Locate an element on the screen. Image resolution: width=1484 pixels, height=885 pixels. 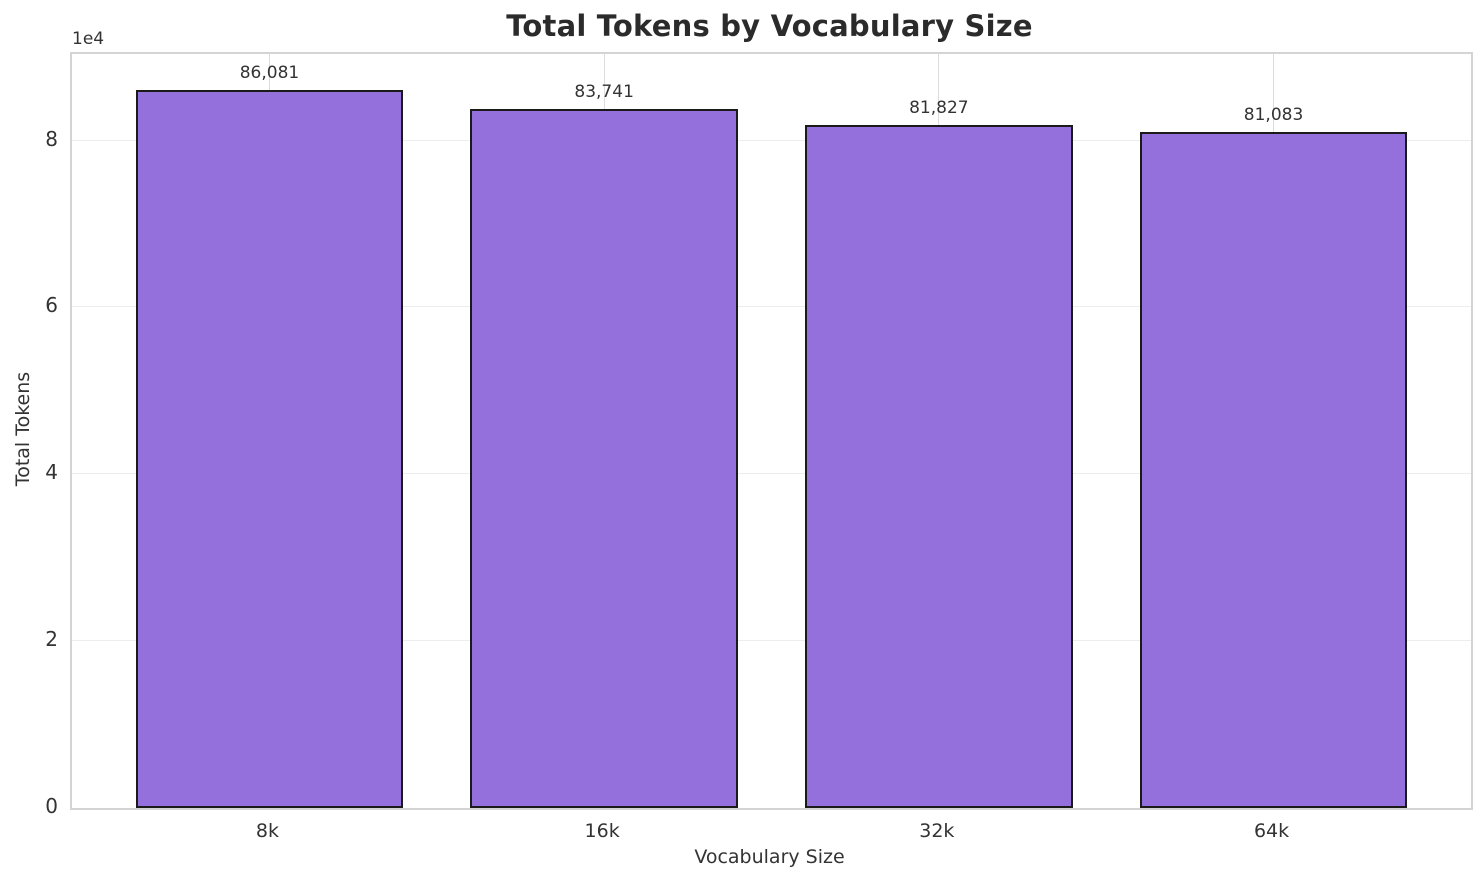
bar-value-label: 81,827 is located at coordinates (939, 108).